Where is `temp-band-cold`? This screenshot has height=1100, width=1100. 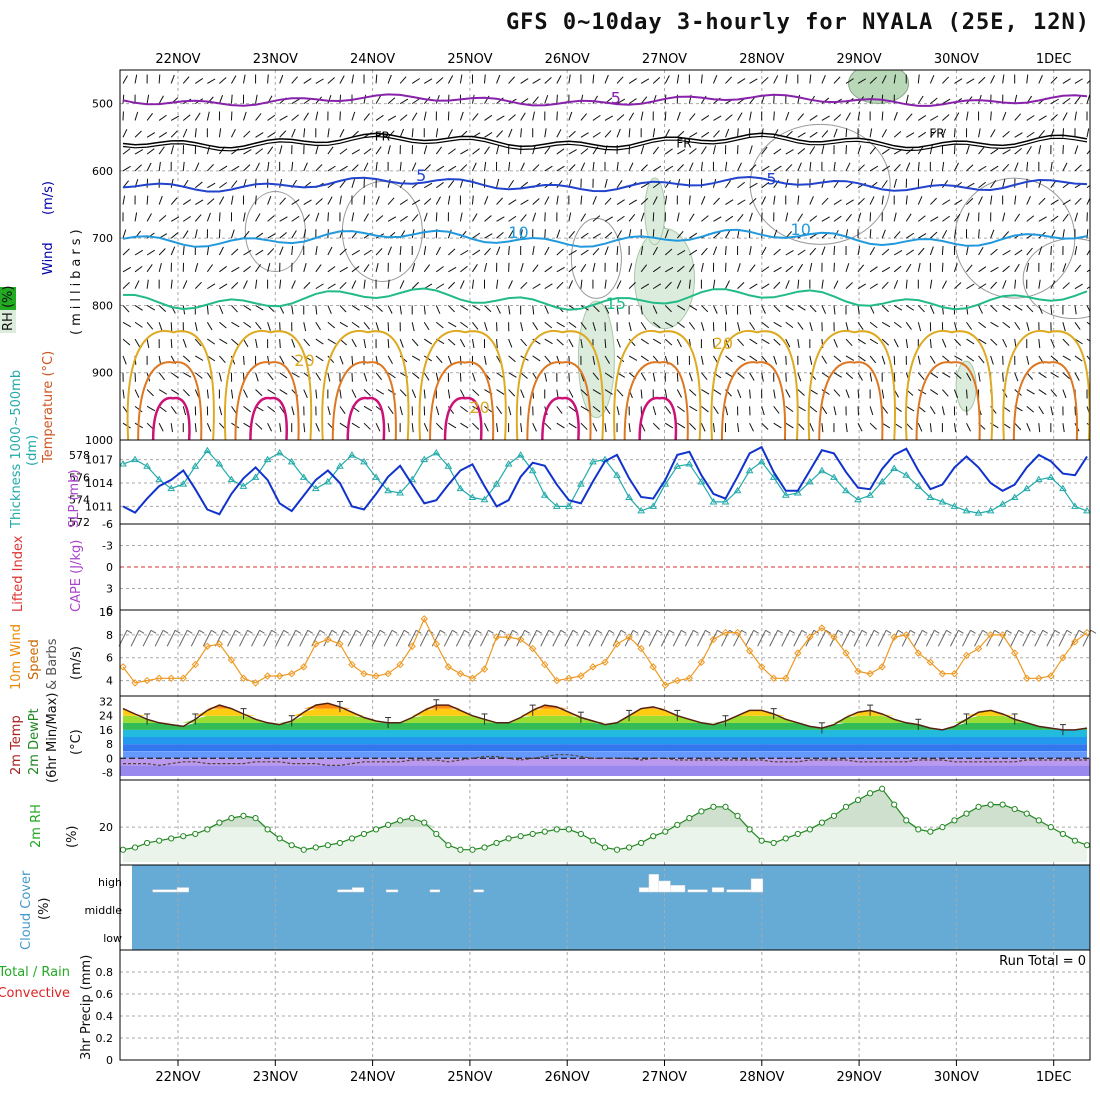 temp-band-cold is located at coordinates (605, 762).